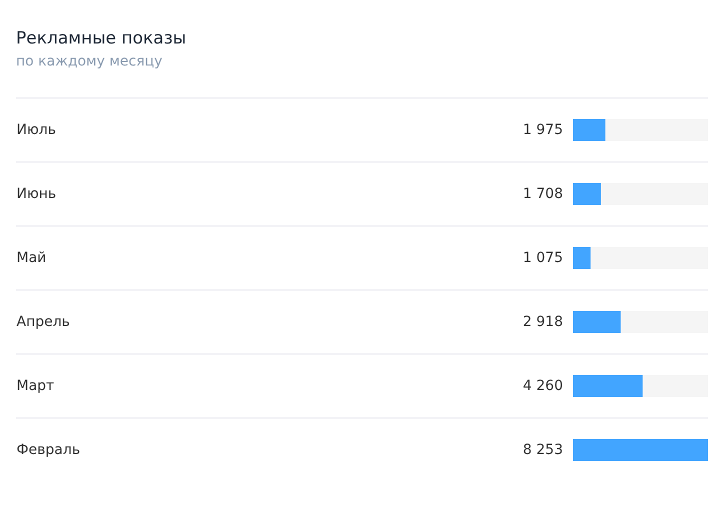 The height and width of the screenshot is (506, 715). What do you see at coordinates (542, 130) in the screenshot?
I see `data-label: 1 975` at bounding box center [542, 130].